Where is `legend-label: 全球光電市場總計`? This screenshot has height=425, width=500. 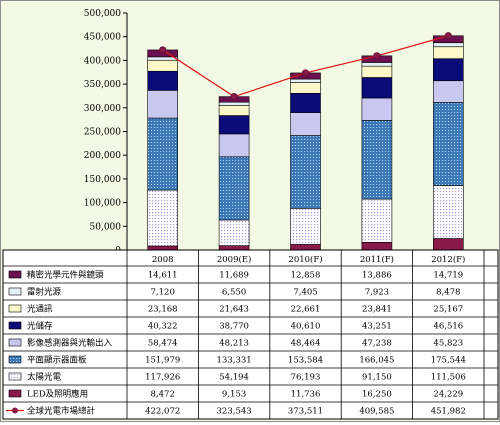
legend-label: 全球光電市場總計 is located at coordinates (61, 411).